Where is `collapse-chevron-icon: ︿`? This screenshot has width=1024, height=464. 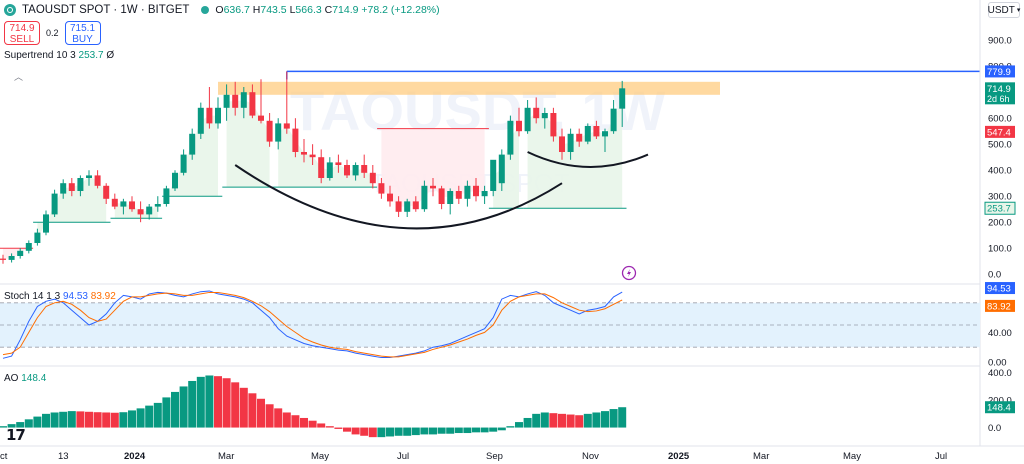 collapse-chevron-icon: ︿ is located at coordinates (19, 77).